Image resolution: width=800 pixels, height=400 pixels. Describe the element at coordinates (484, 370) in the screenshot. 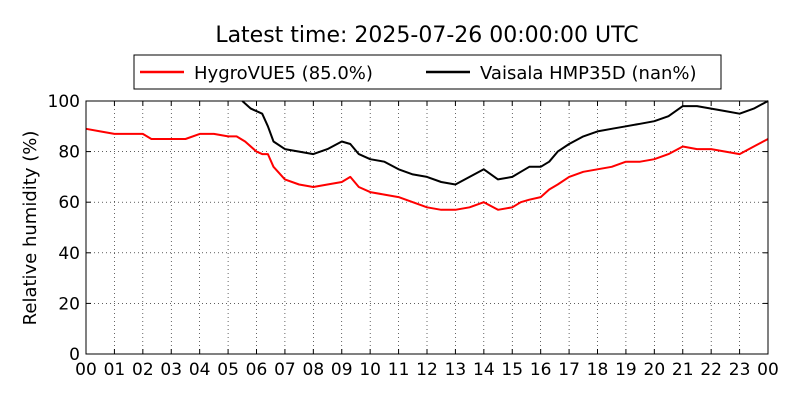

I see `x-tick-label: 14` at that location.